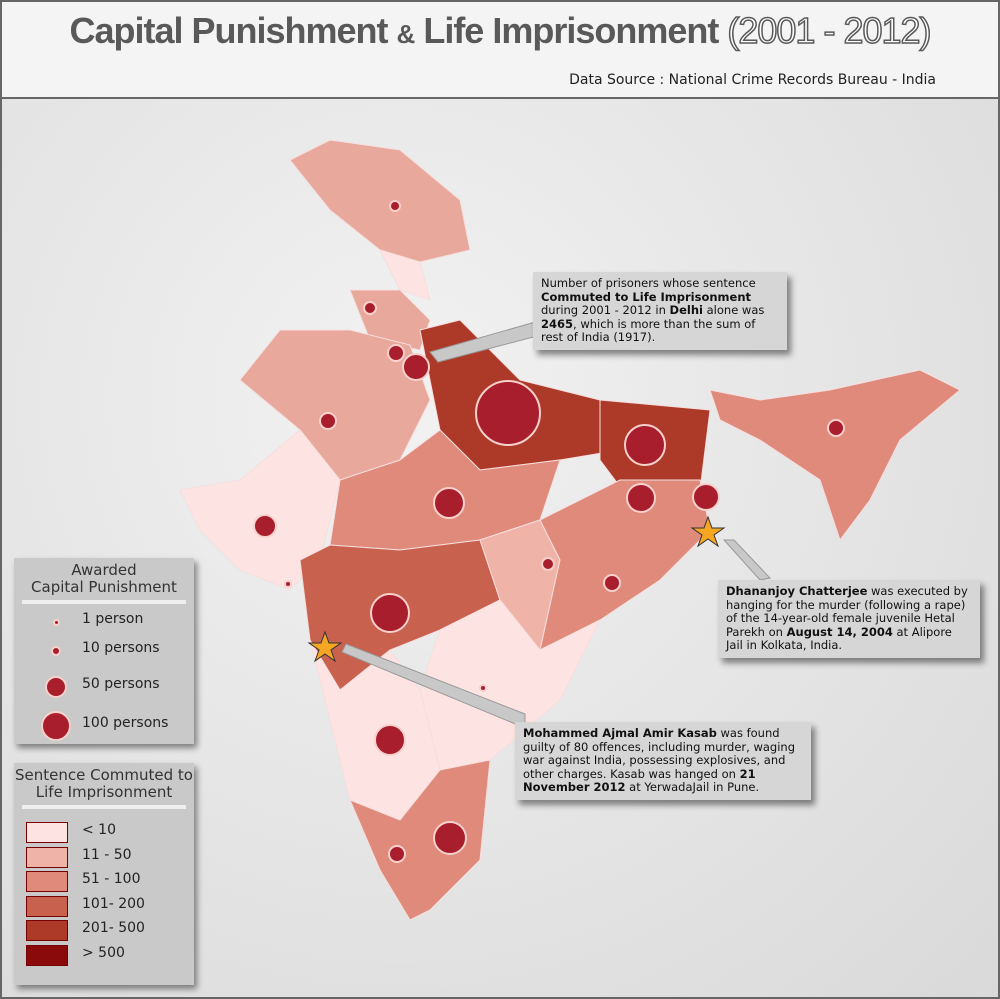  I want to click on legend-title-line: Life Imprisonment, so click(104, 792).